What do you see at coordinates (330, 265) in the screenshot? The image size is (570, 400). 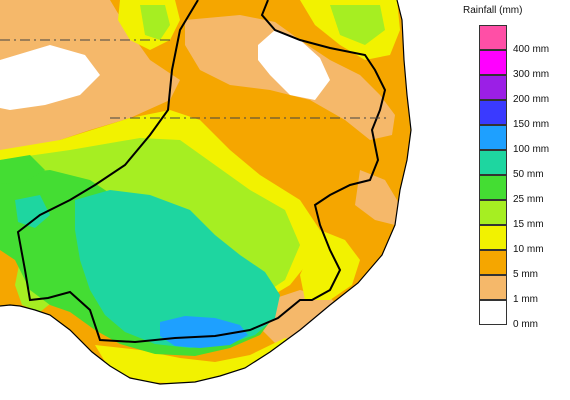 I see `zone-10mm-coastal-strip` at bounding box center [330, 265].